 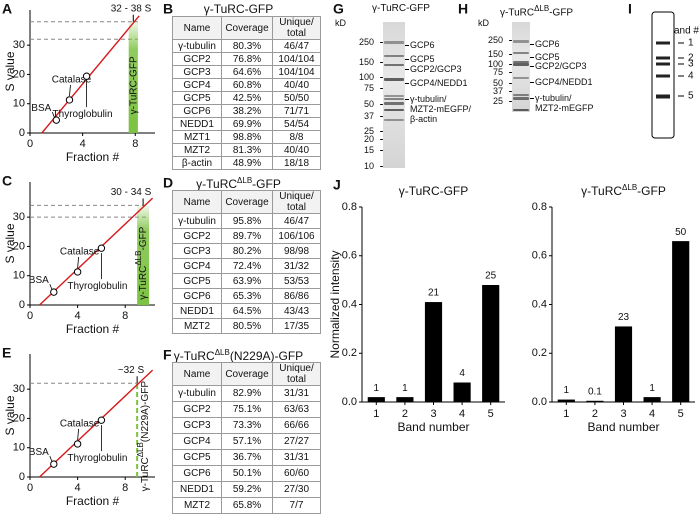 I want to click on bar-annotation: 25, so click(x=491, y=276).